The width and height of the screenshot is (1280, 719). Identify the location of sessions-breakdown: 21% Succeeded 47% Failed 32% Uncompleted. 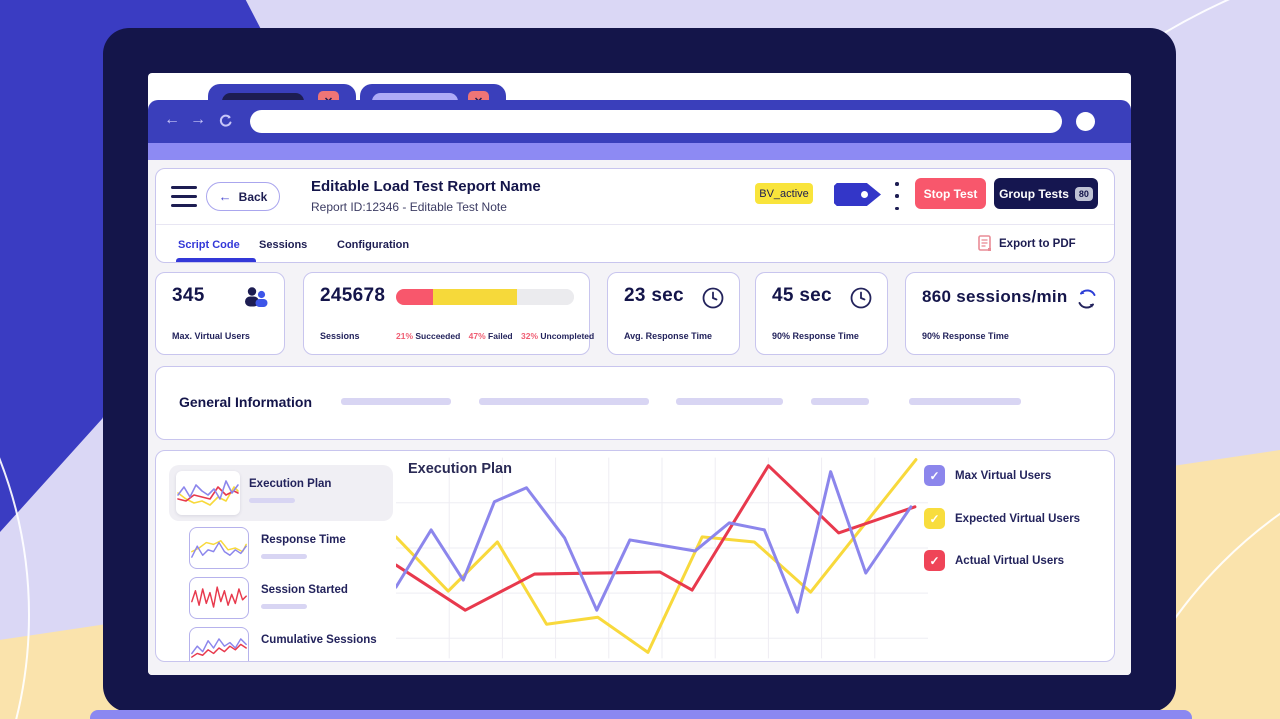
(498, 336).